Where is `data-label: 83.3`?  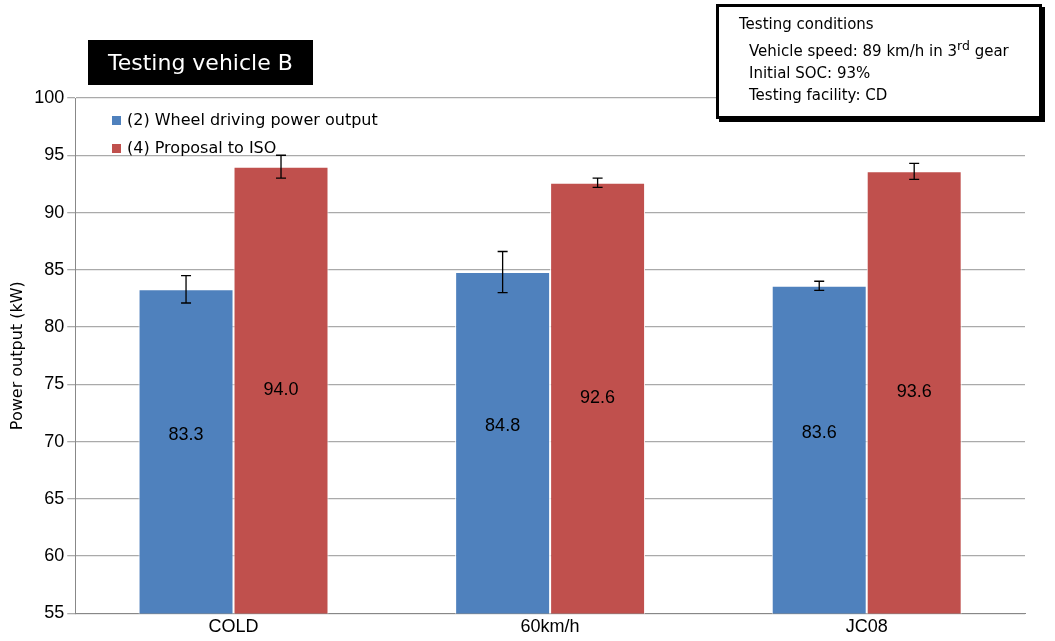
data-label: 83.3 is located at coordinates (186, 434).